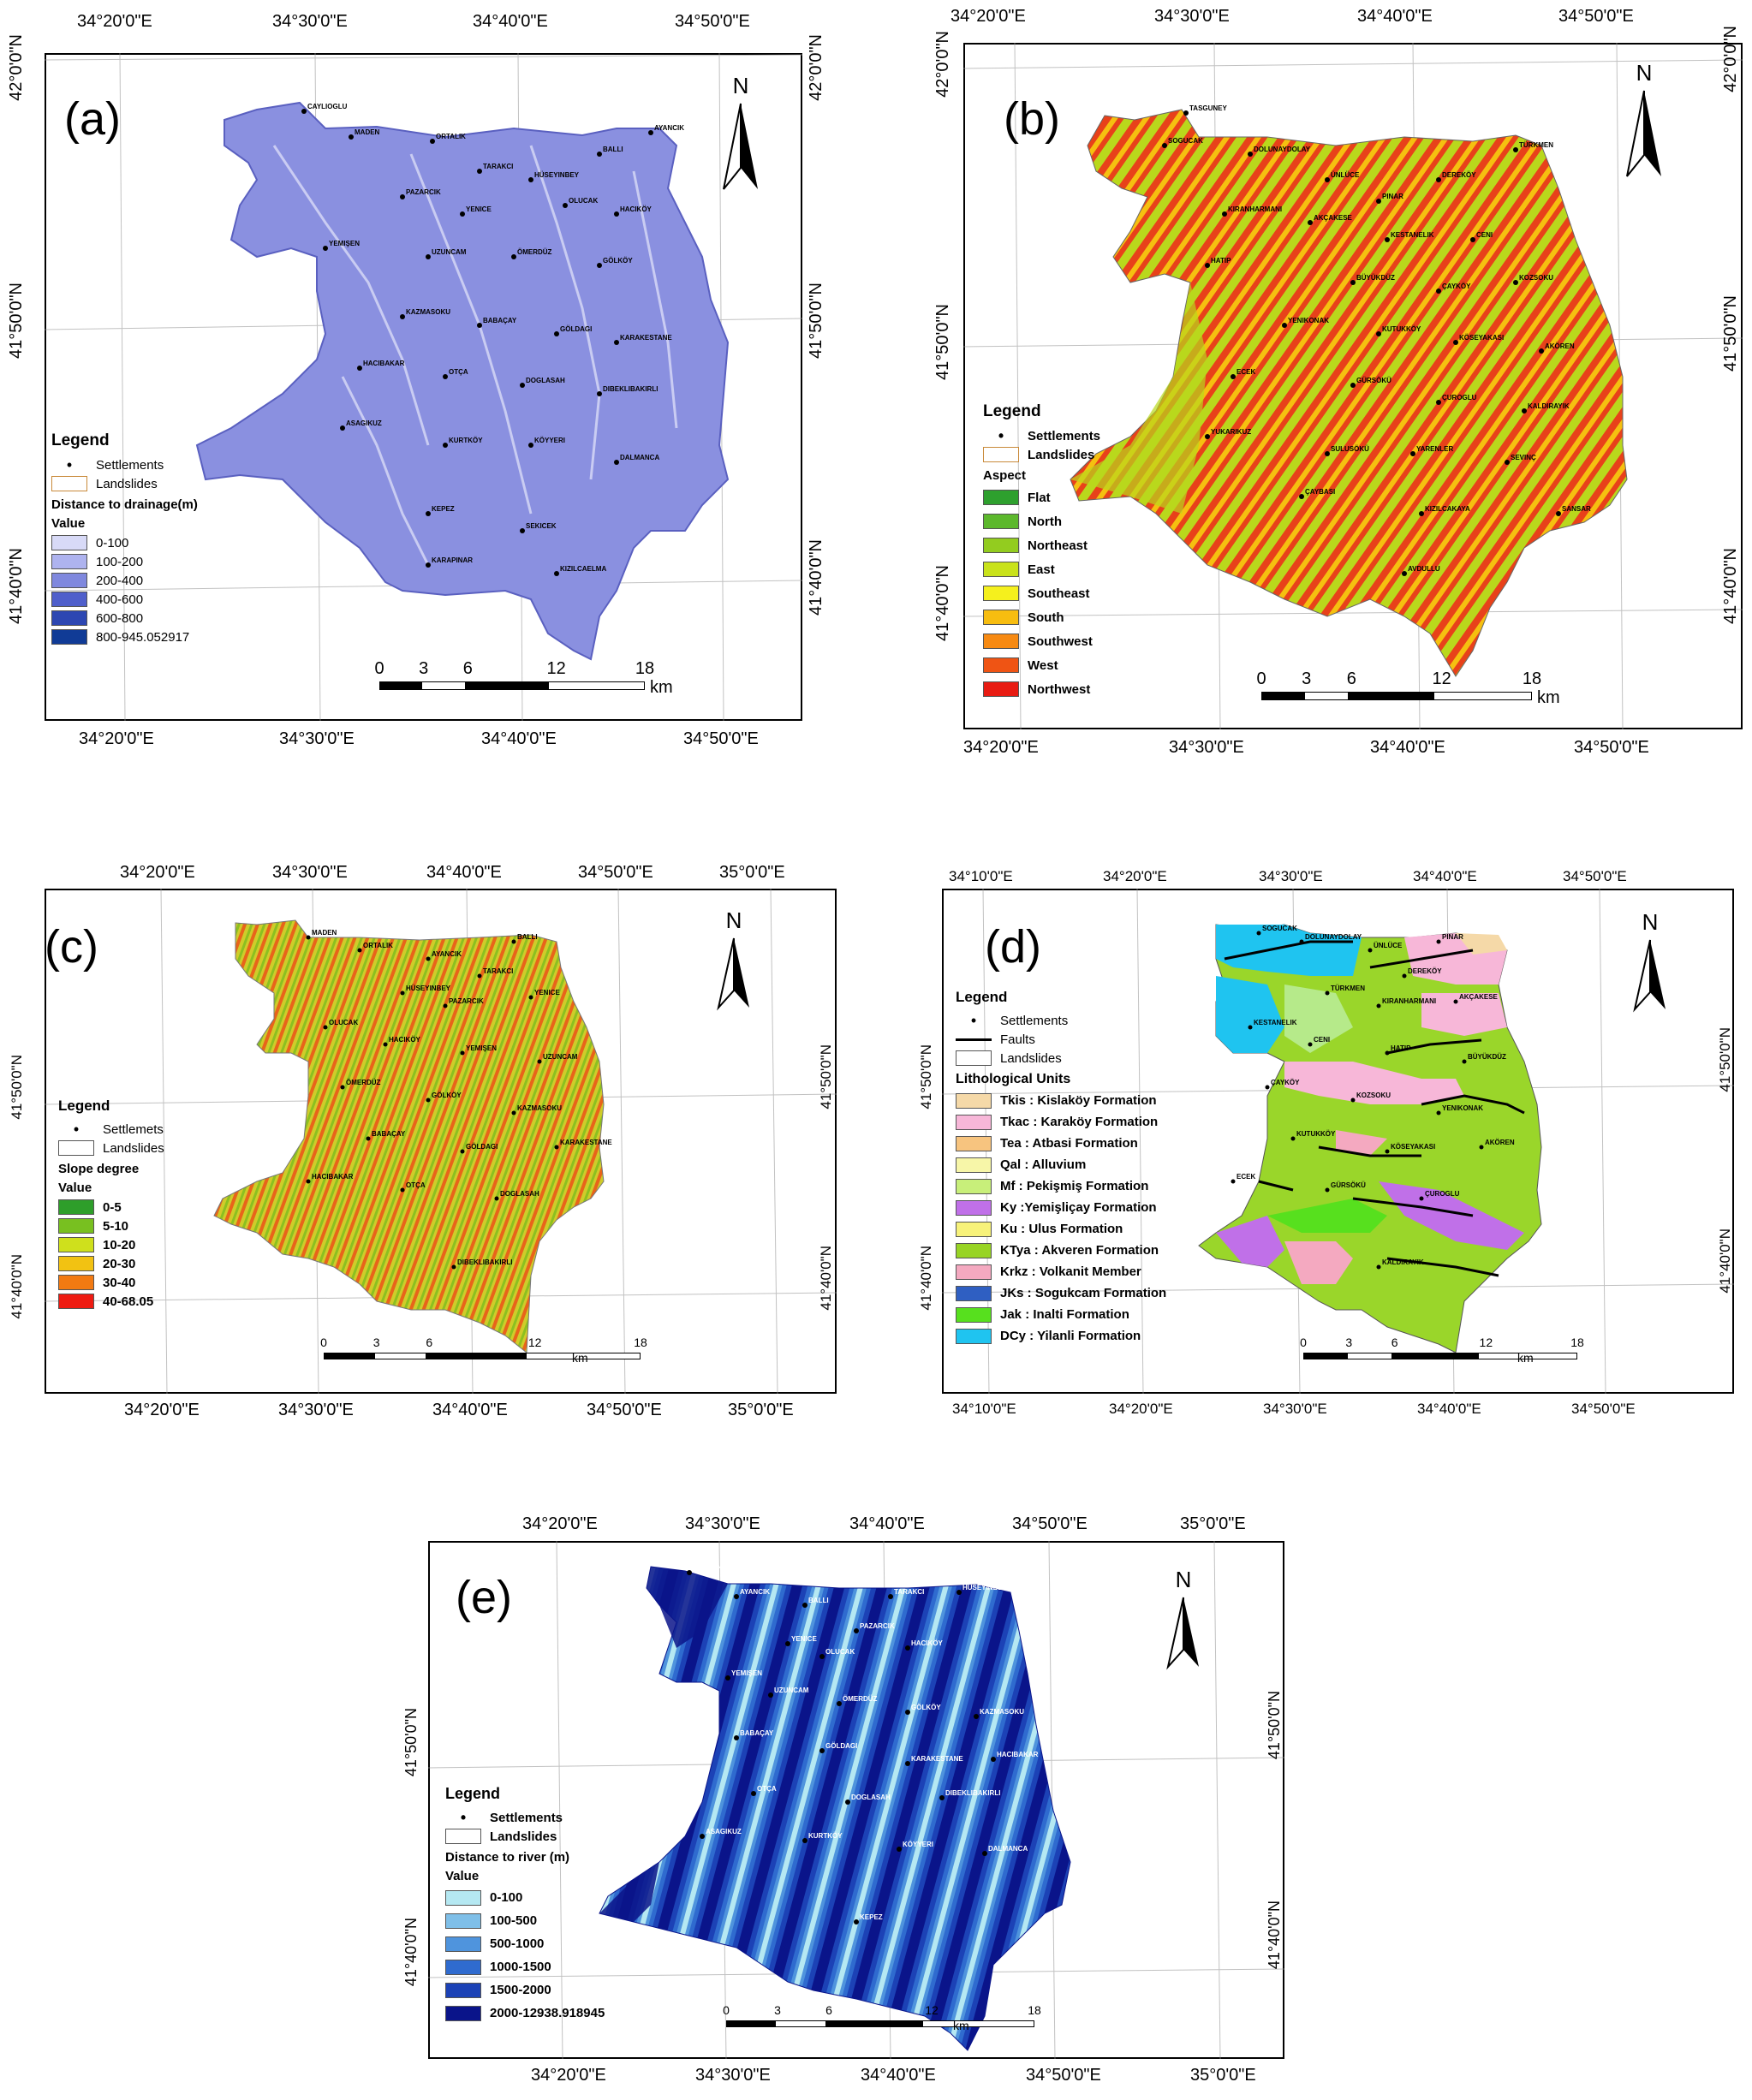 The width and height of the screenshot is (1752, 2100). Describe the element at coordinates (317, 738) in the screenshot. I see `bottom-coord: 34°30'0"E` at that location.